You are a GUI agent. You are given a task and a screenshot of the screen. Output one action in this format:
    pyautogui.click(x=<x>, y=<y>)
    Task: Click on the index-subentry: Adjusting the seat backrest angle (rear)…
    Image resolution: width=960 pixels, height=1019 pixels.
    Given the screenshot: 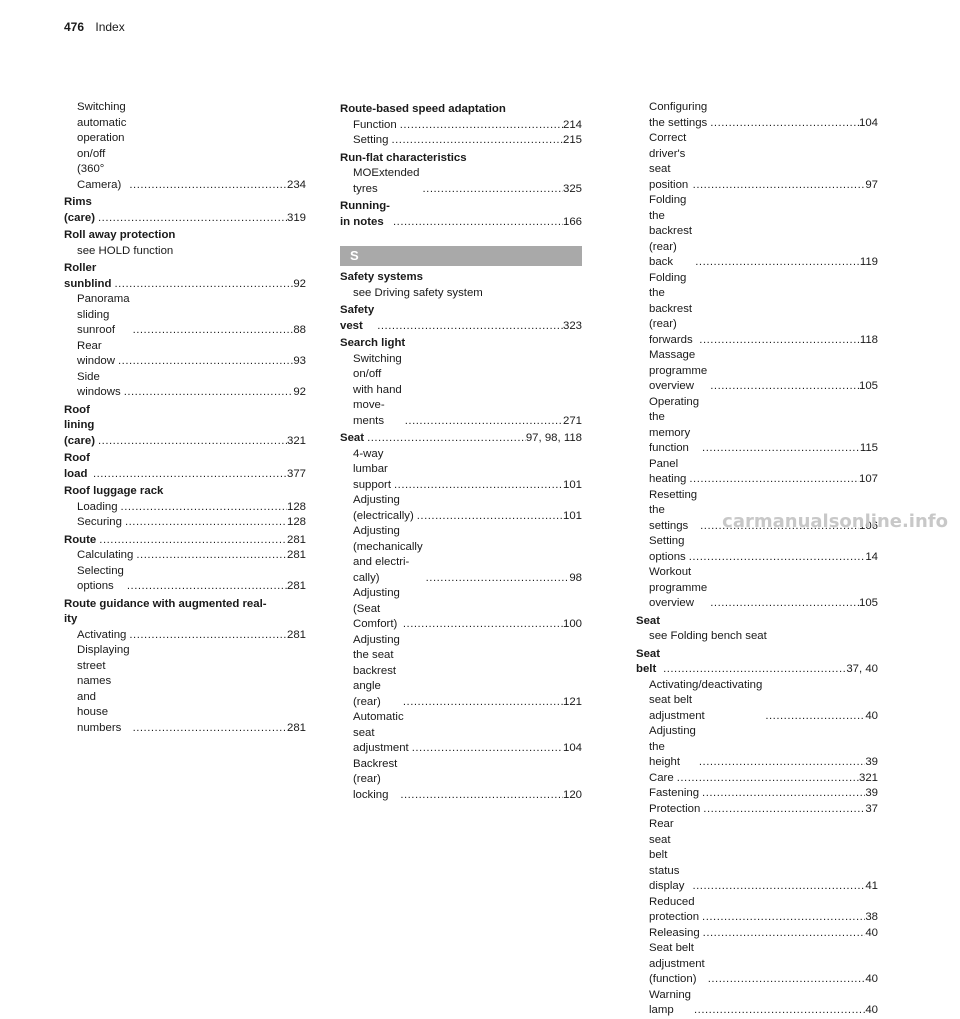 What is the action you would take?
    pyautogui.click(x=461, y=672)
    